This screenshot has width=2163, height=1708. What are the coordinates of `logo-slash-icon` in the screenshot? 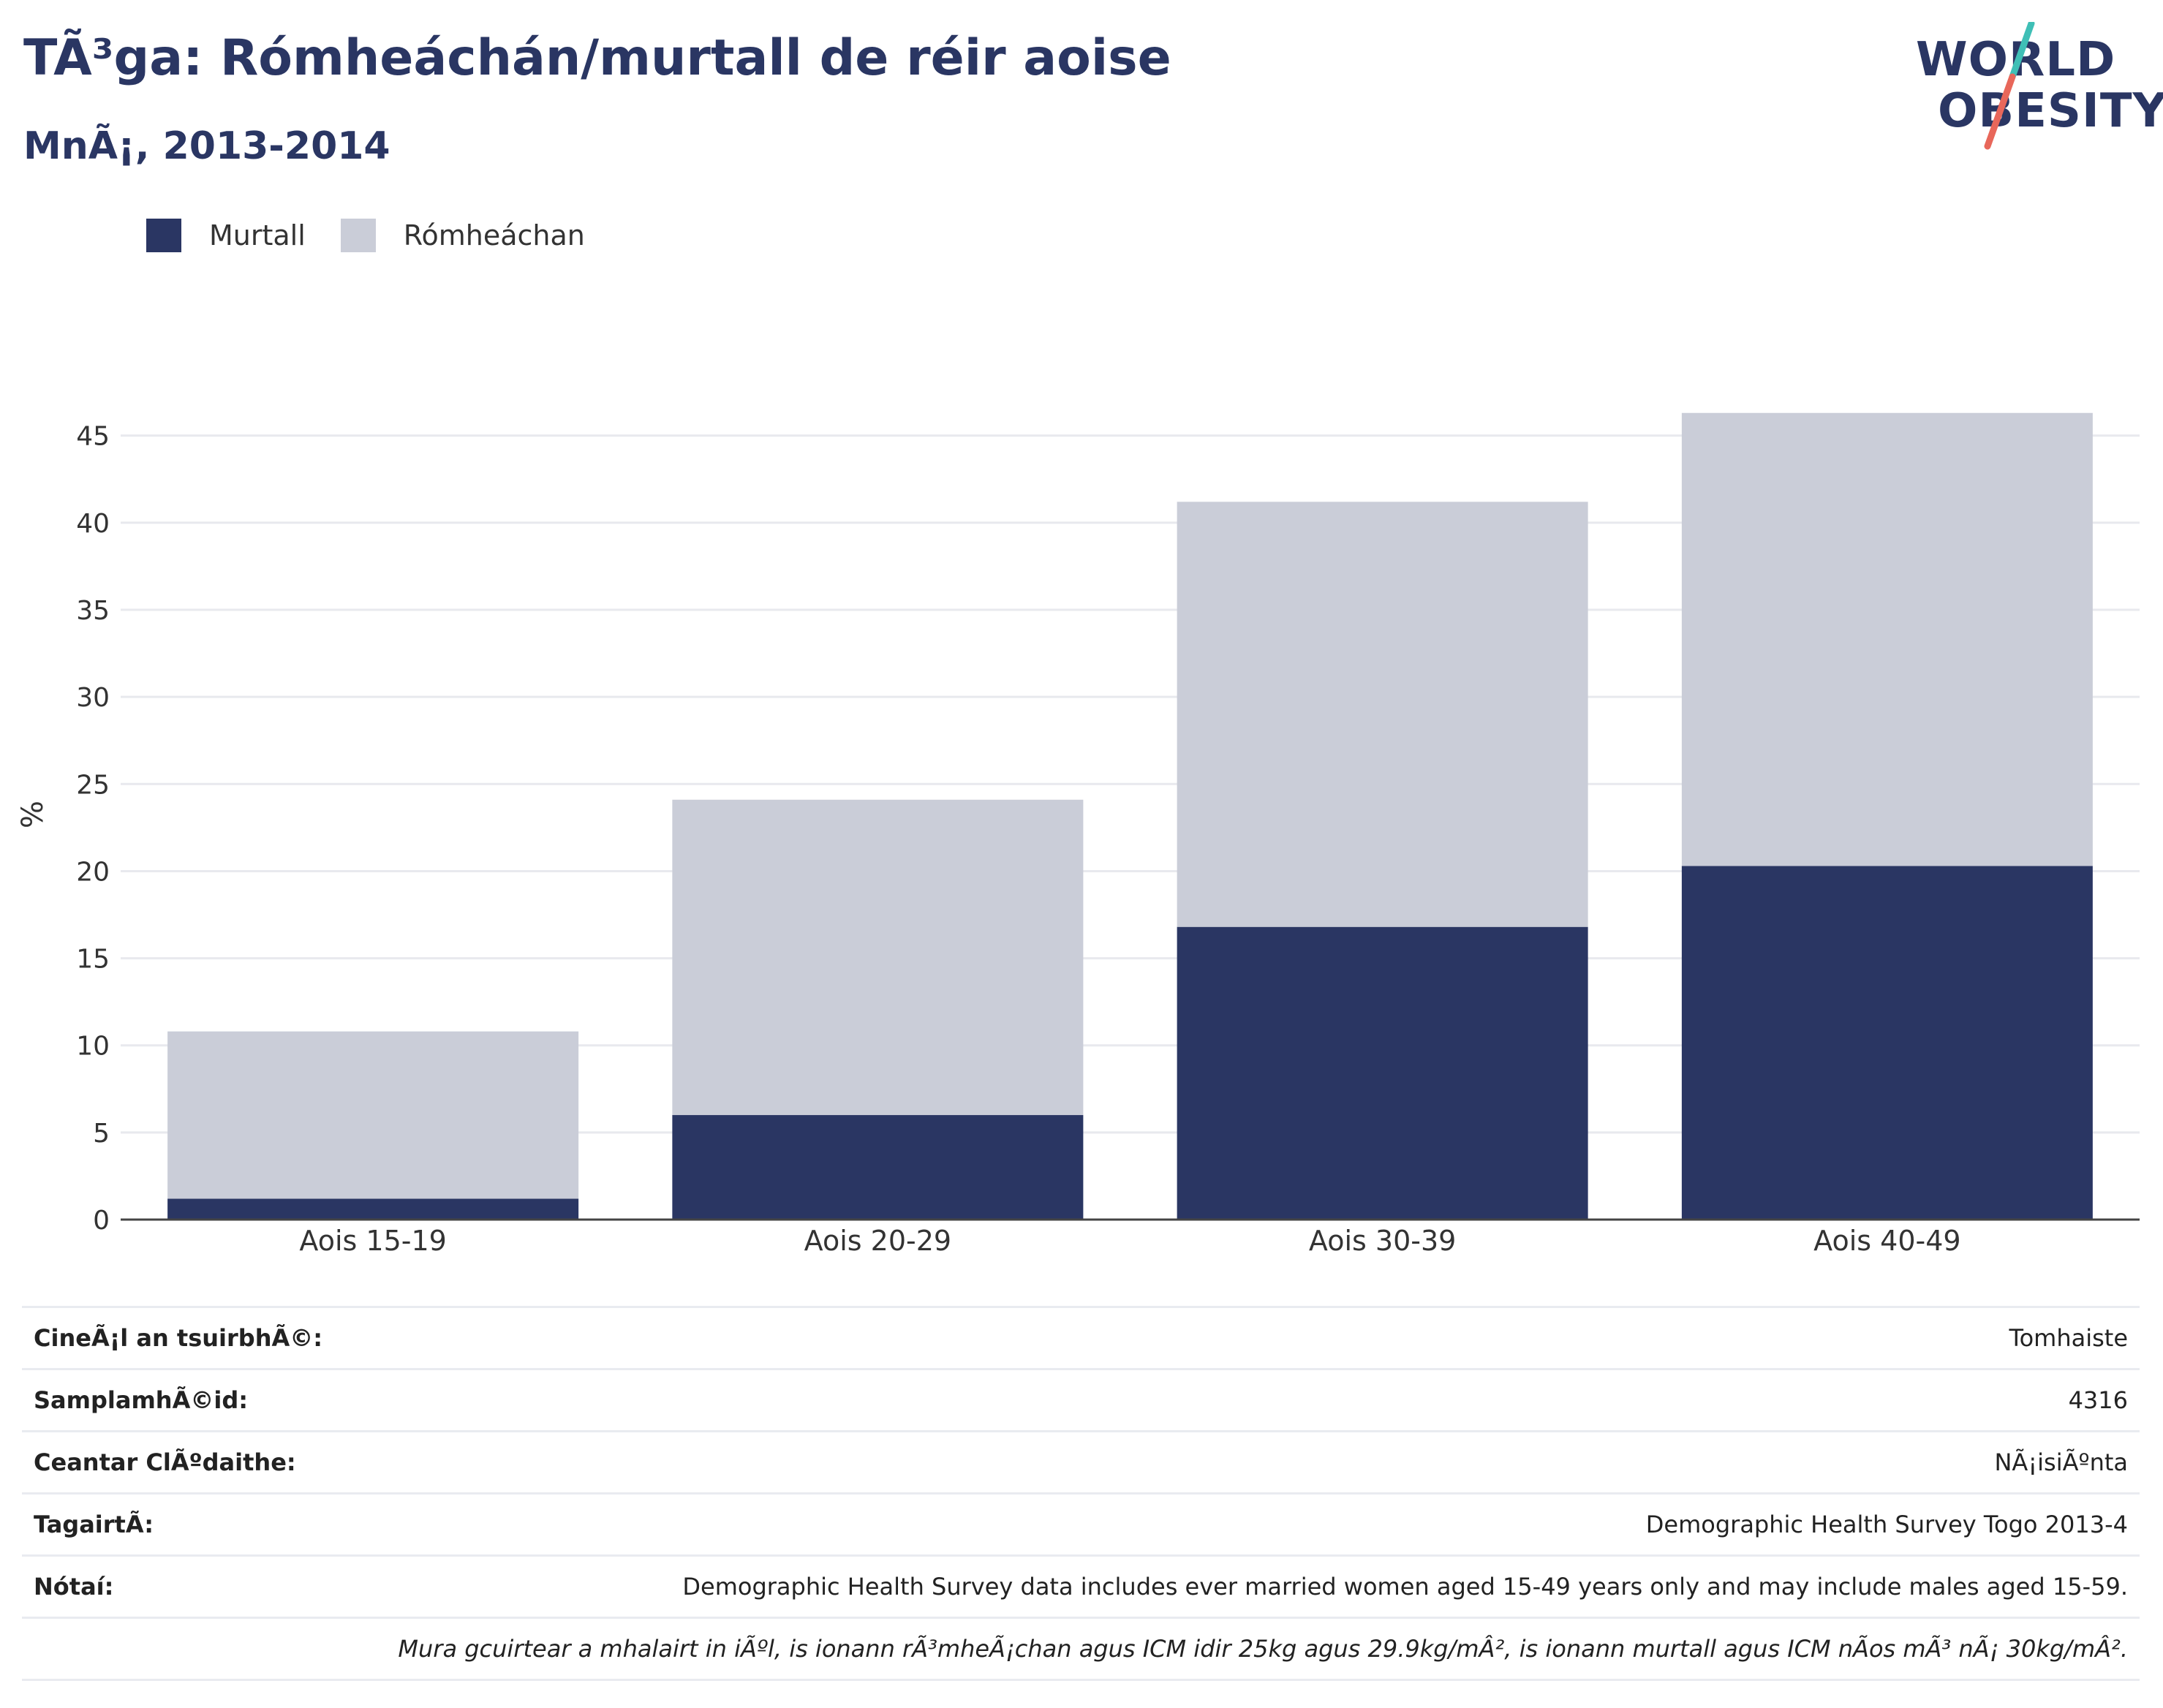 It's located at (2010, 86).